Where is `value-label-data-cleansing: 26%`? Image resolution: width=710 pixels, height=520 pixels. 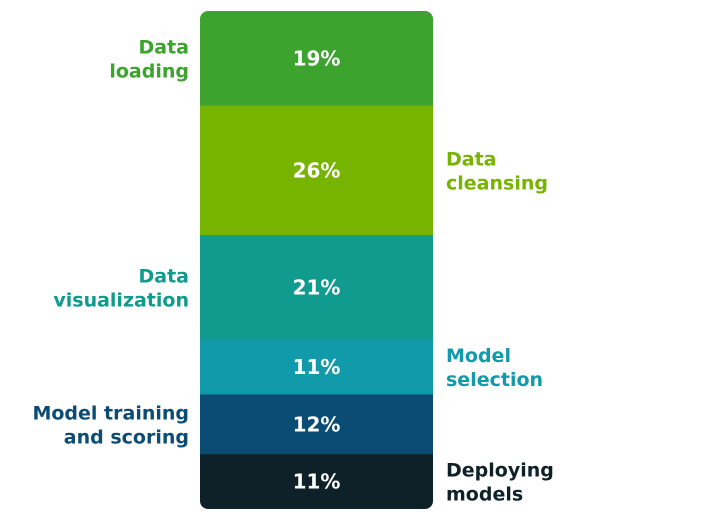 value-label-data-cleansing: 26% is located at coordinates (317, 170).